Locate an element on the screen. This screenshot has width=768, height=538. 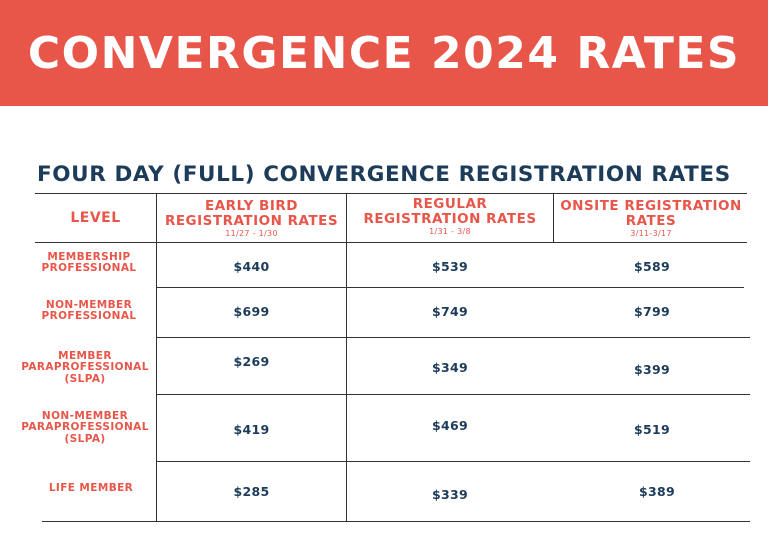
row-5-early: $285 is located at coordinates (251, 491).